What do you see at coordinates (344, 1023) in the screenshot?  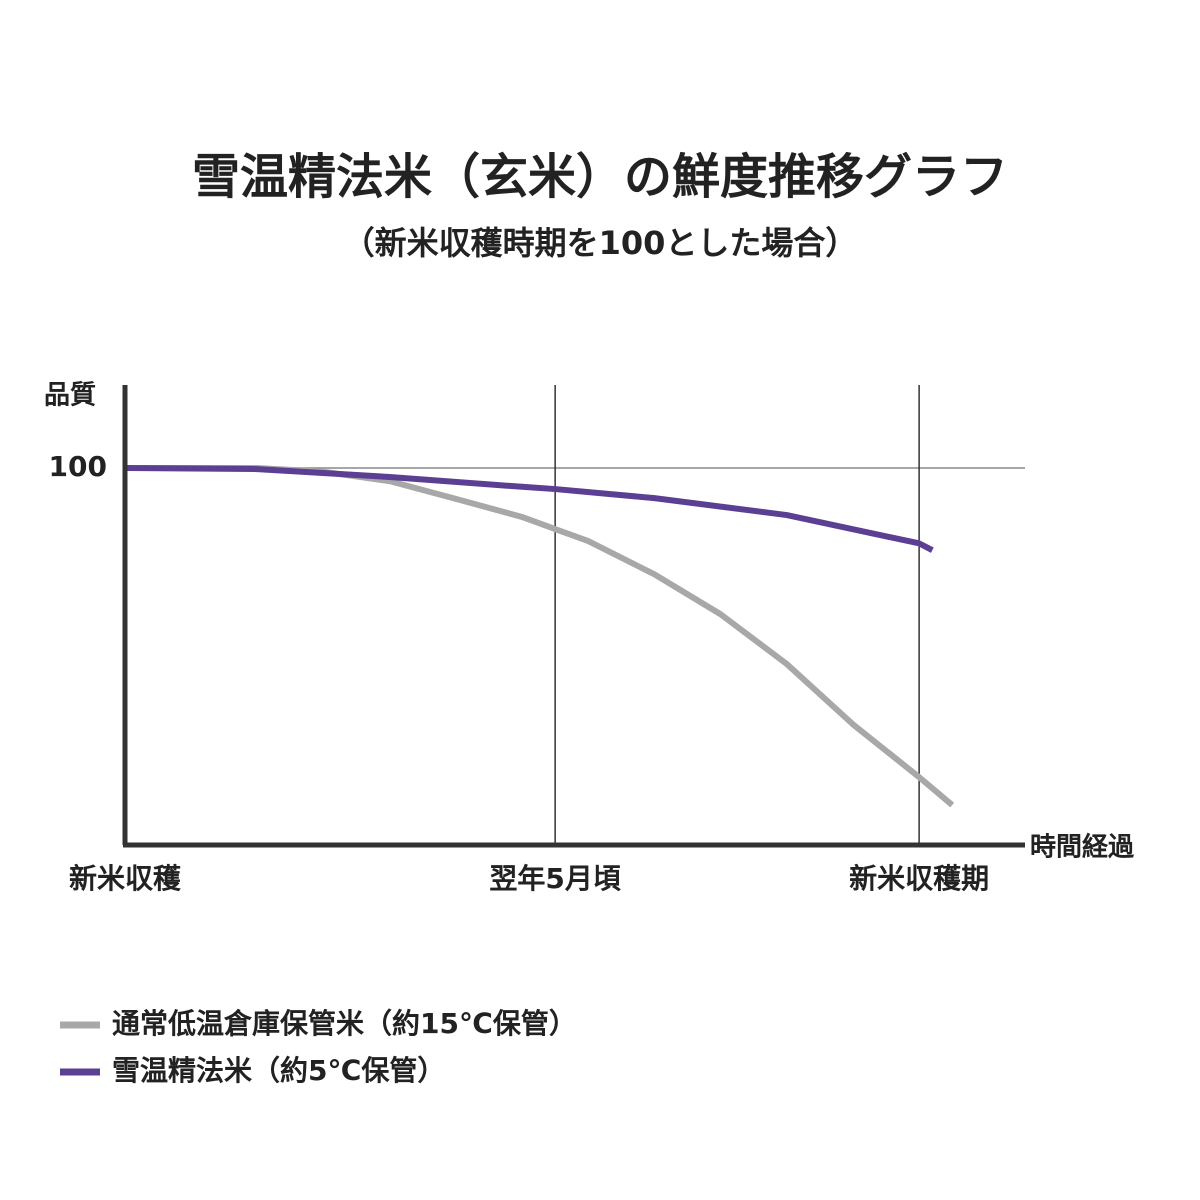 I see `legend-label: 通常低温倉庫保管米（約15℃保管）` at bounding box center [344, 1023].